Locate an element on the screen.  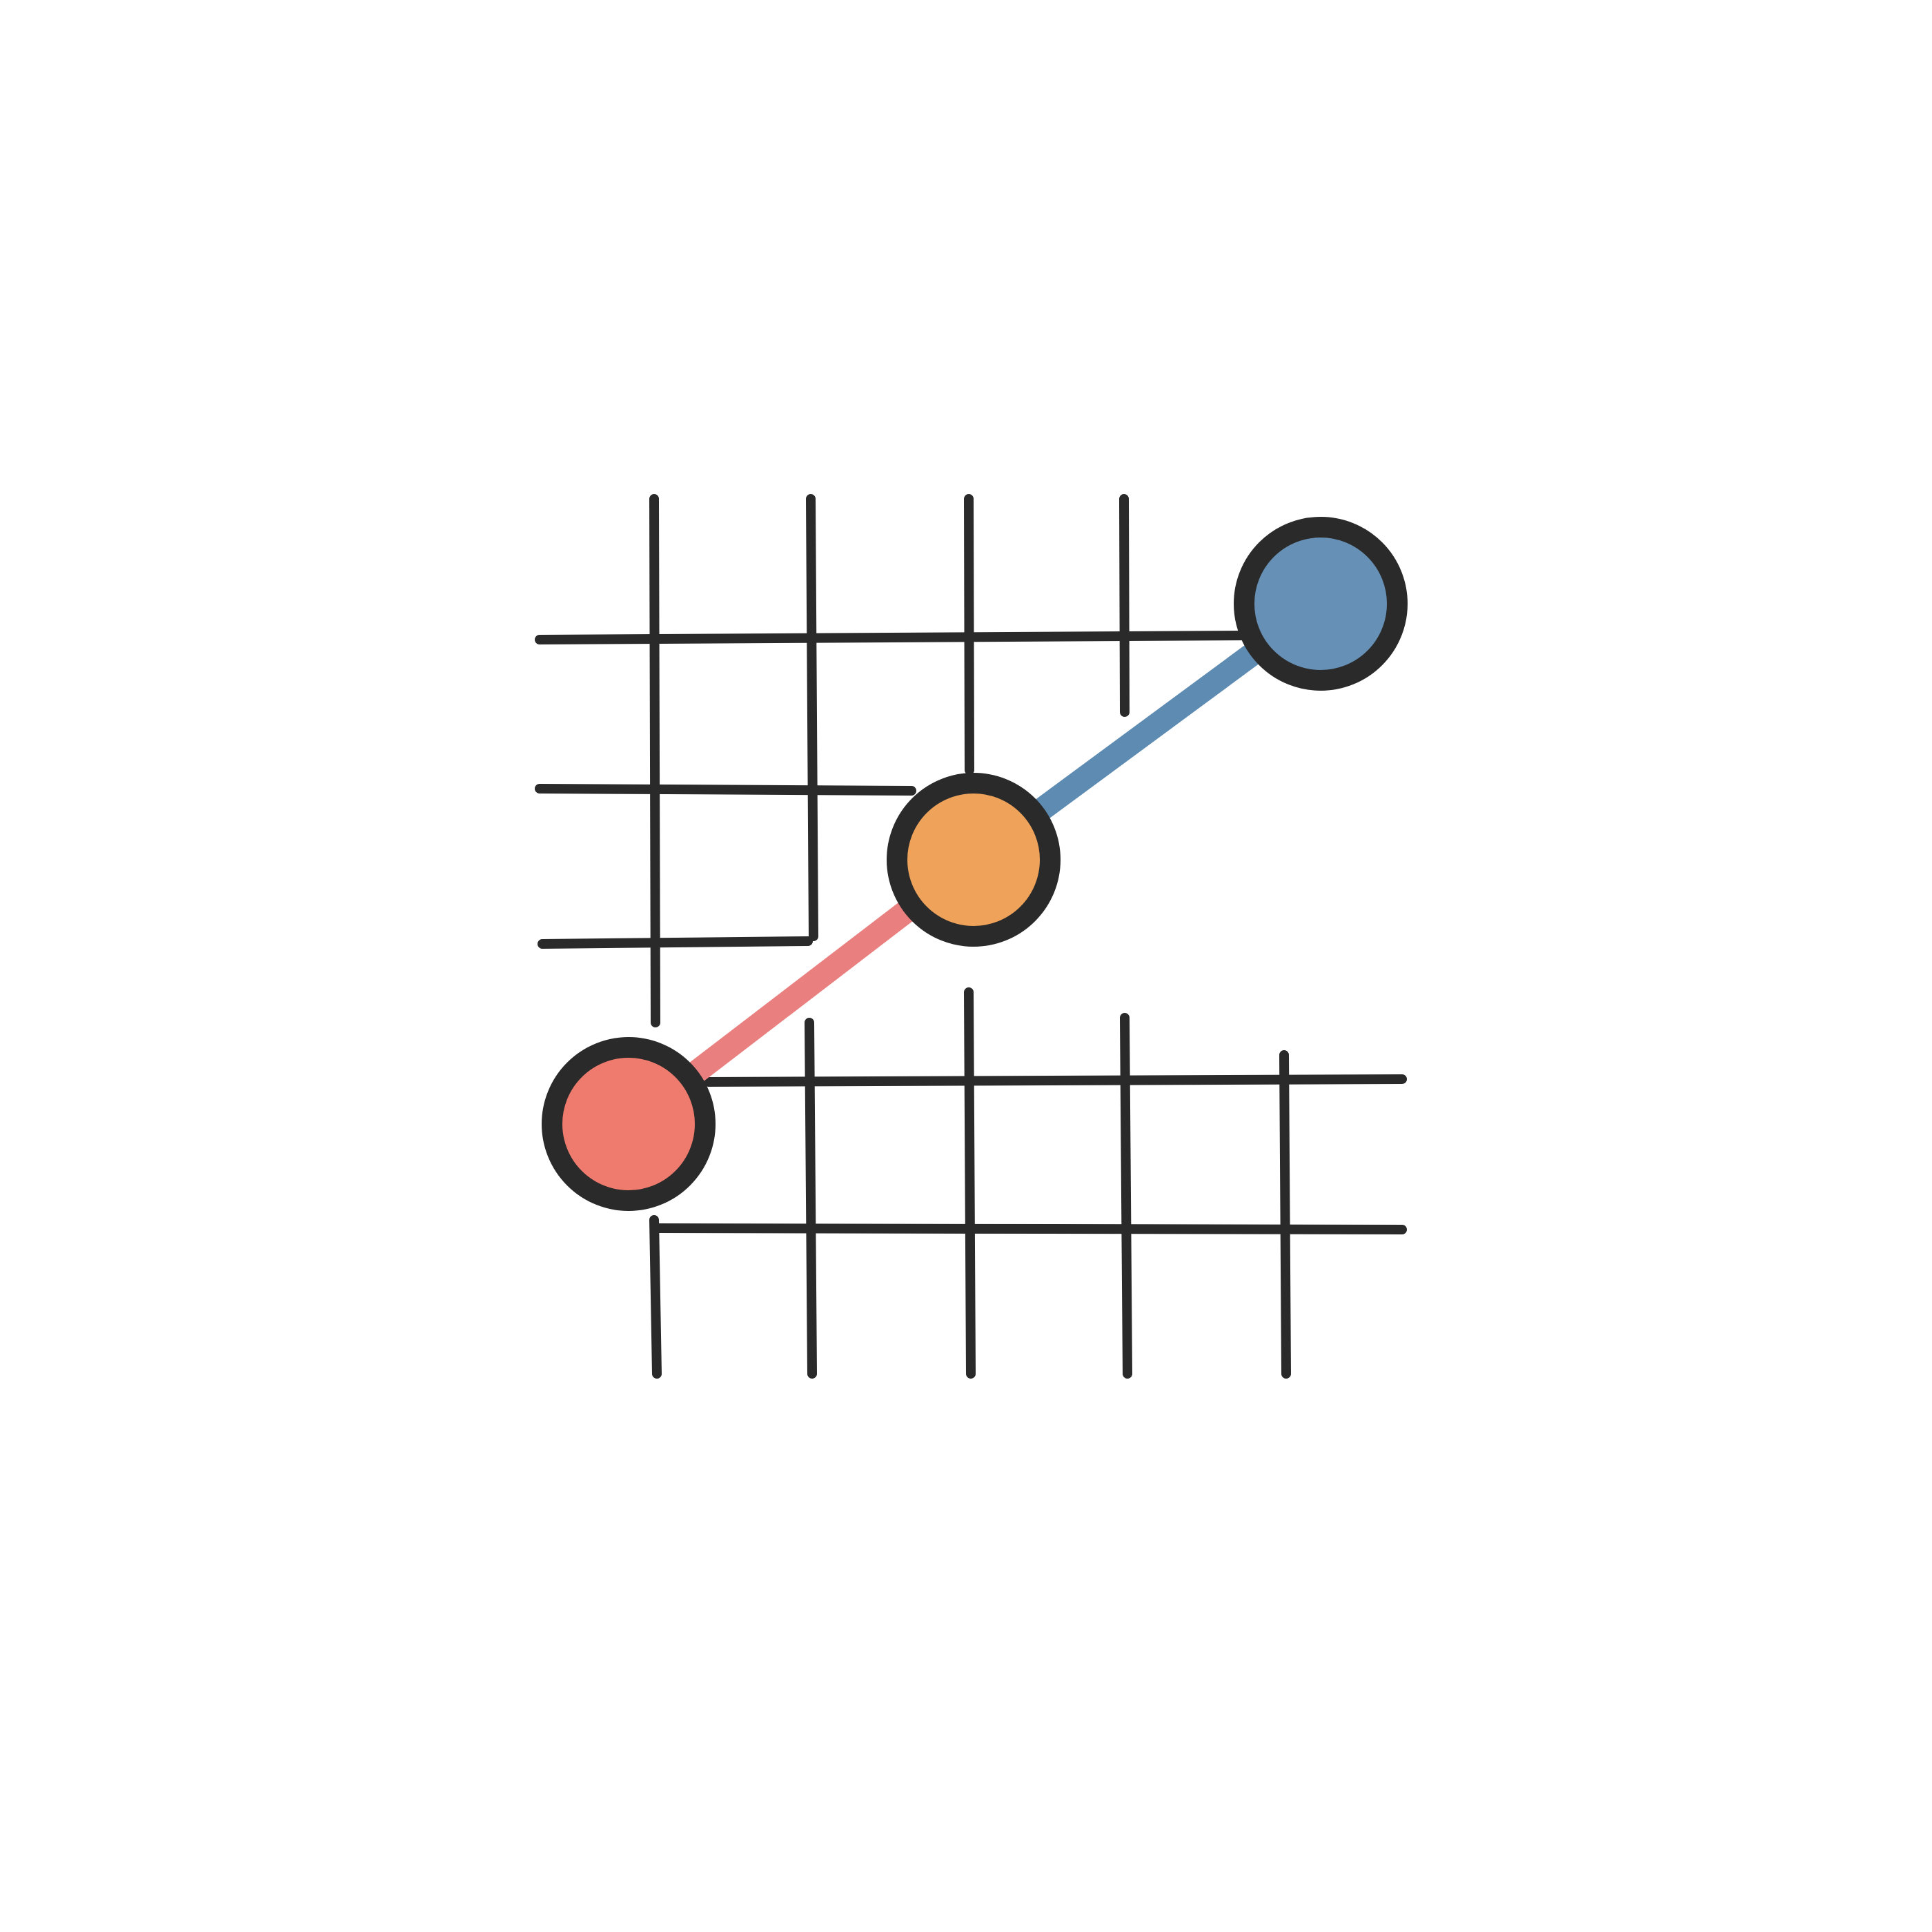
middle-point is located at coordinates (974, 860).